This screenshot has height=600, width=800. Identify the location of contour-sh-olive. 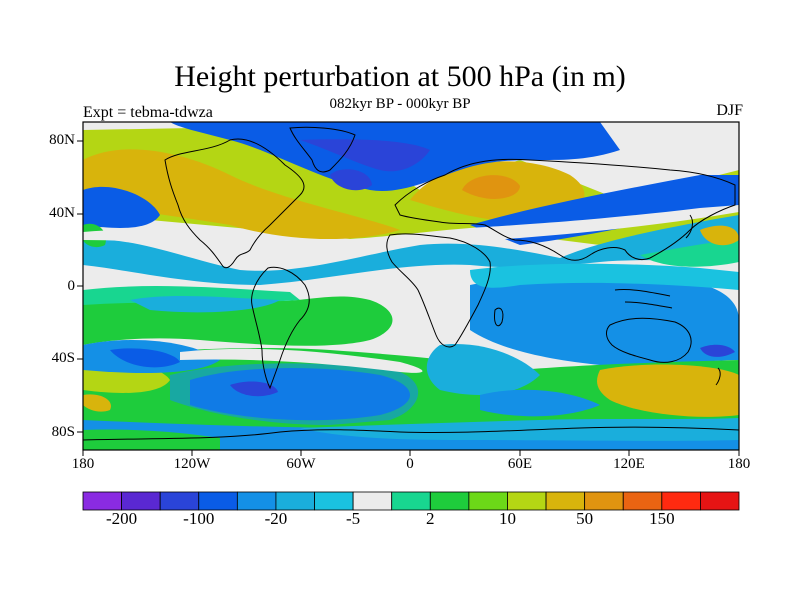
(668, 390).